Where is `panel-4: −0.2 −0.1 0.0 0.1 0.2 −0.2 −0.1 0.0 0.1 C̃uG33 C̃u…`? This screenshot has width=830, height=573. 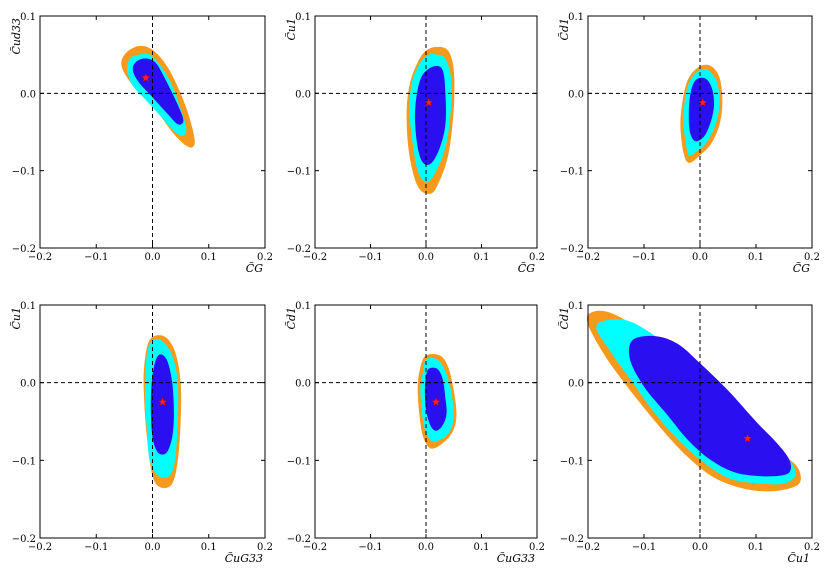
panel-4: −0.2 −0.1 0.0 0.1 0.2 −0.2 −0.1 0.0 0.1 C̃uG33 C̃u… is located at coordinates (141, 433).